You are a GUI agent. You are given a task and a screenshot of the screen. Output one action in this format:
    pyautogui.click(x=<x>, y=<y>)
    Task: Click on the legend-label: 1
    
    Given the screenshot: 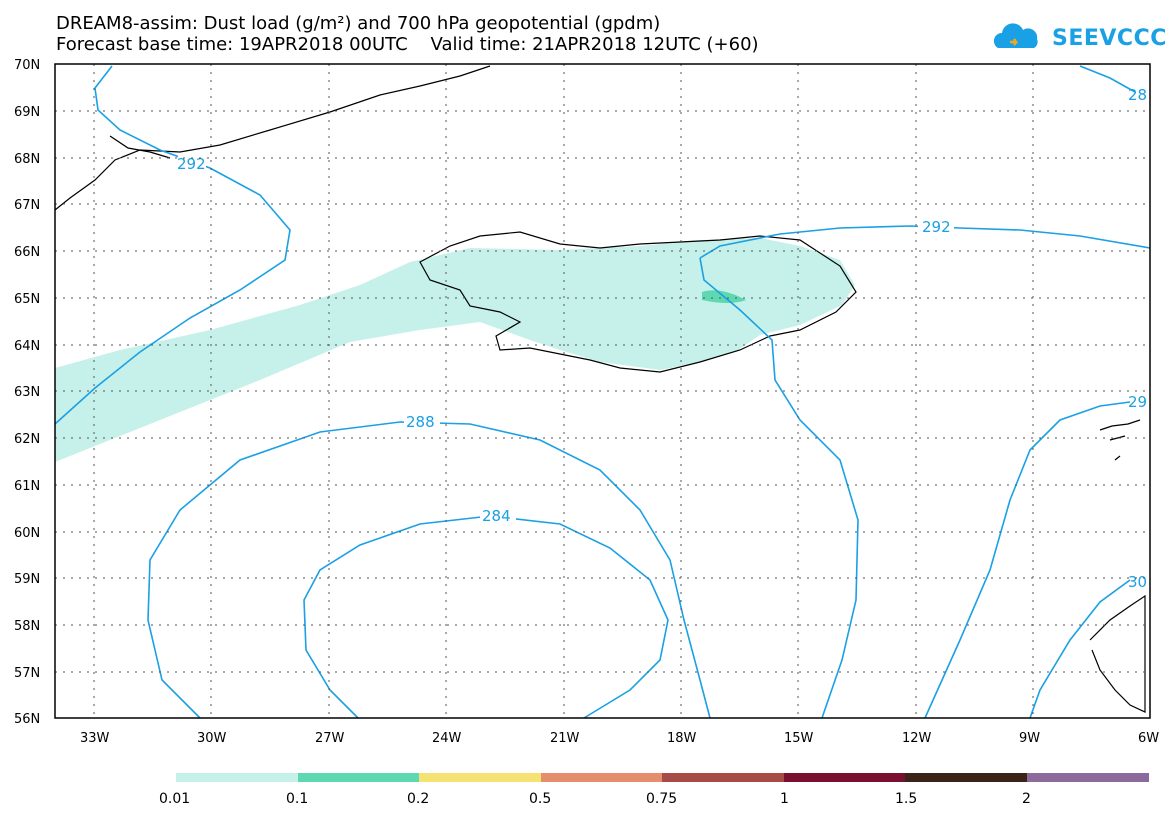 What is the action you would take?
    pyautogui.click(x=784, y=799)
    